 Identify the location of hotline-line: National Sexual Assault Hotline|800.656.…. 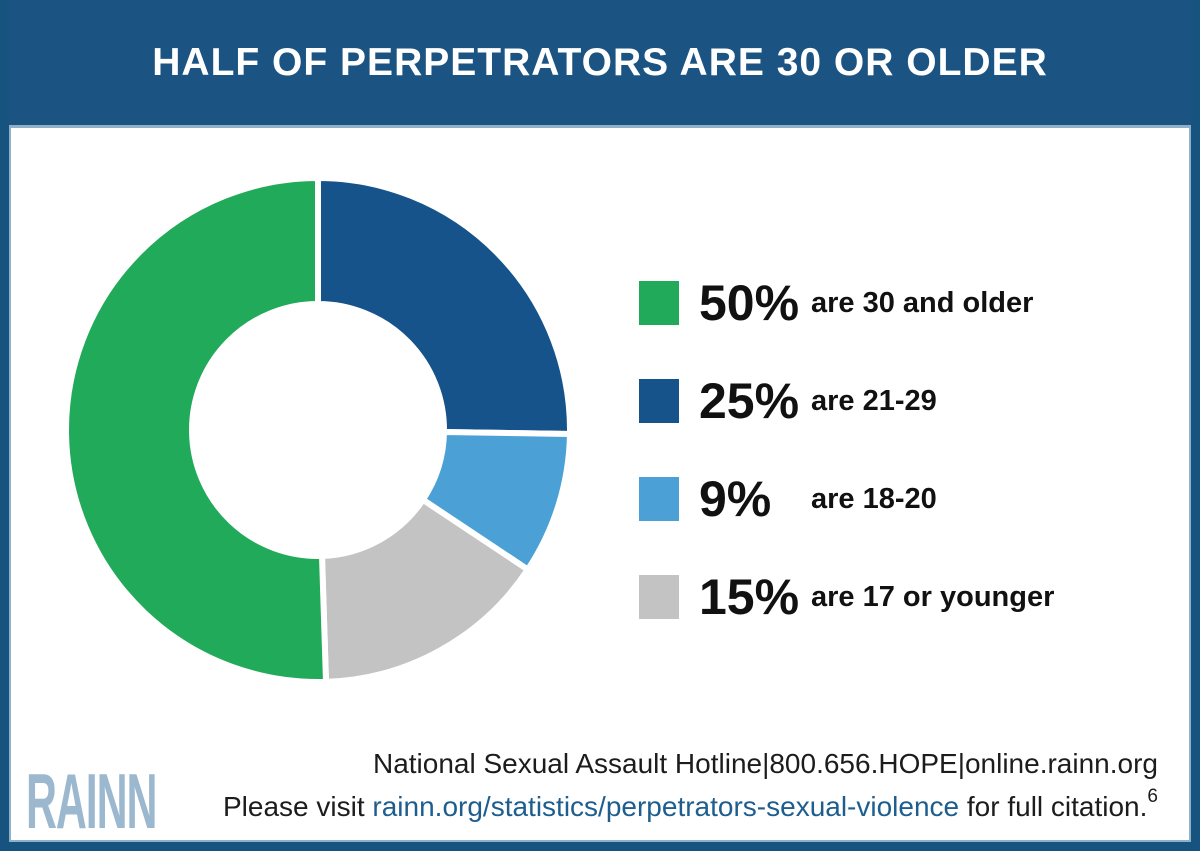
(765, 763).